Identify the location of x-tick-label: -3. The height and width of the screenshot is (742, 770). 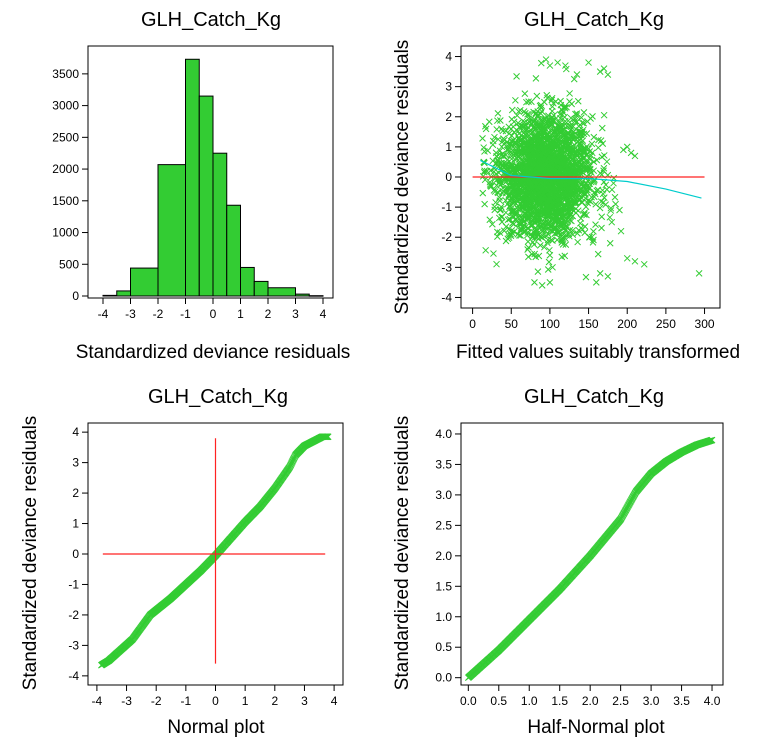
(126, 701).